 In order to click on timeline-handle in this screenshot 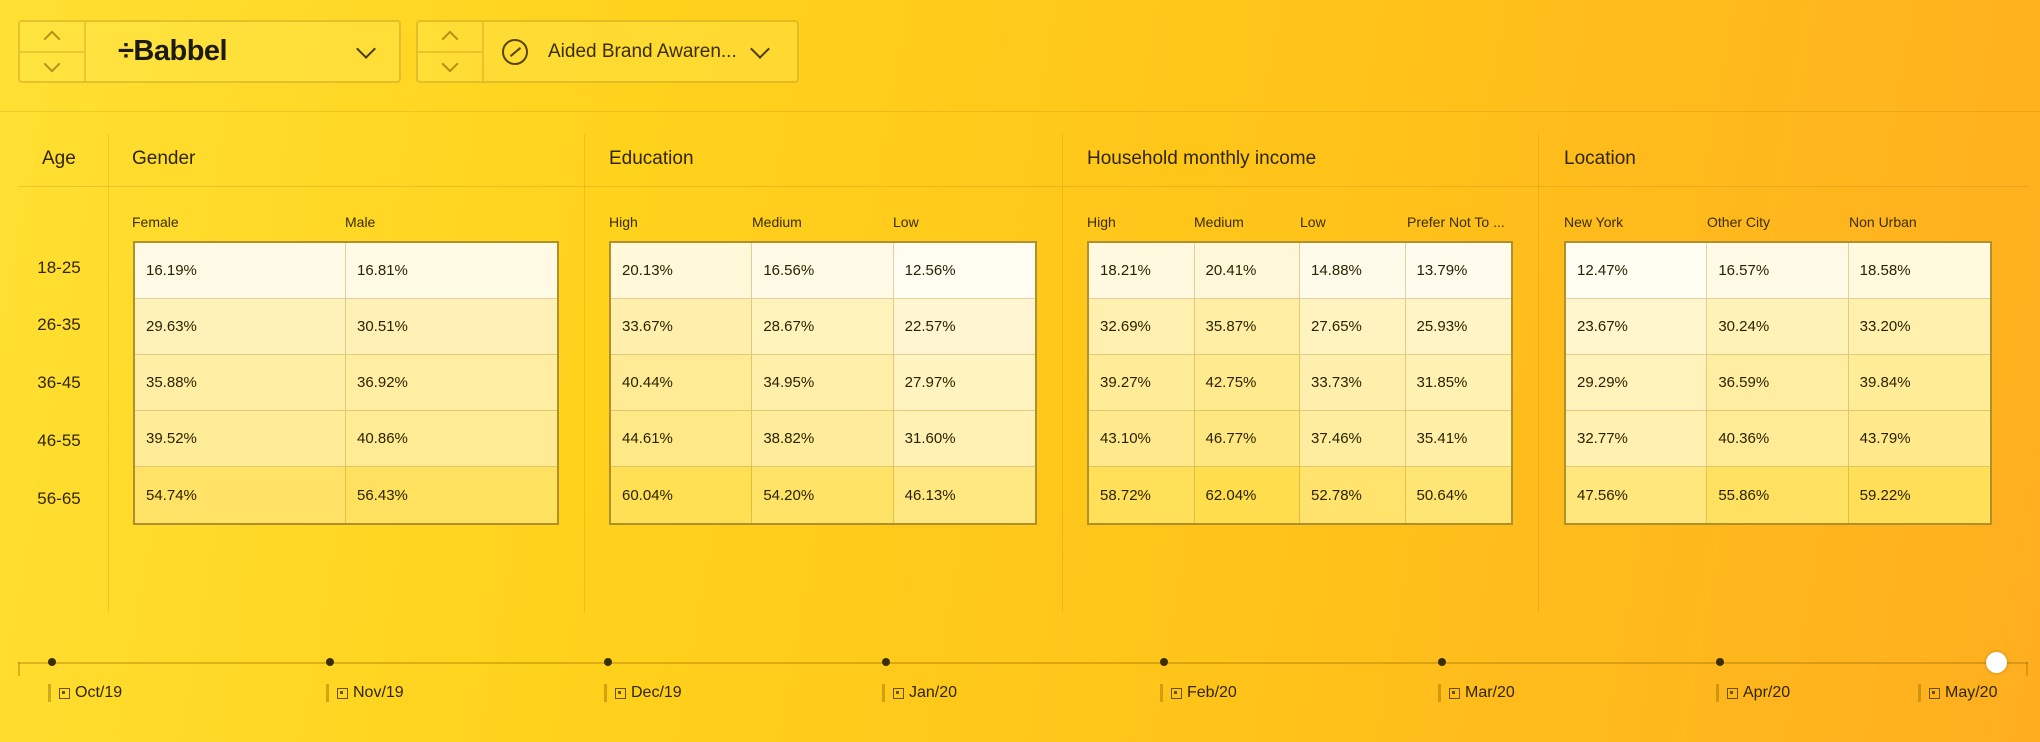, I will do `click(1996, 662)`.